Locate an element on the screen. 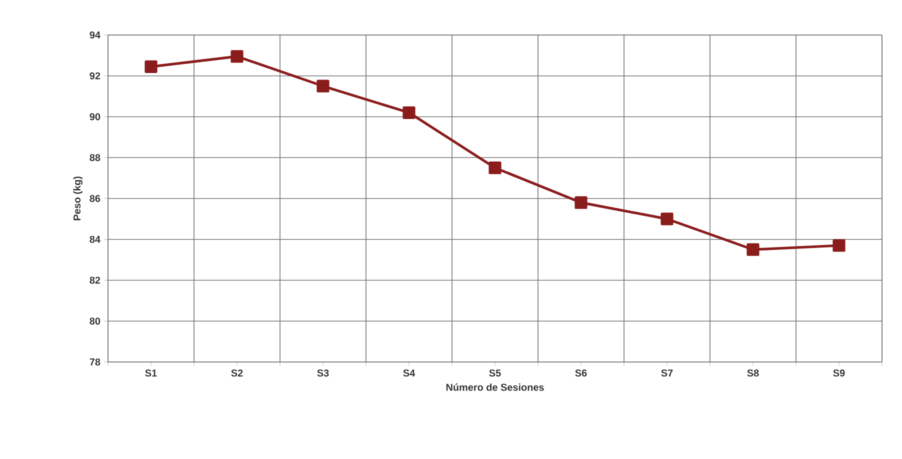  x-tick-label: S9 is located at coordinates (839, 373).